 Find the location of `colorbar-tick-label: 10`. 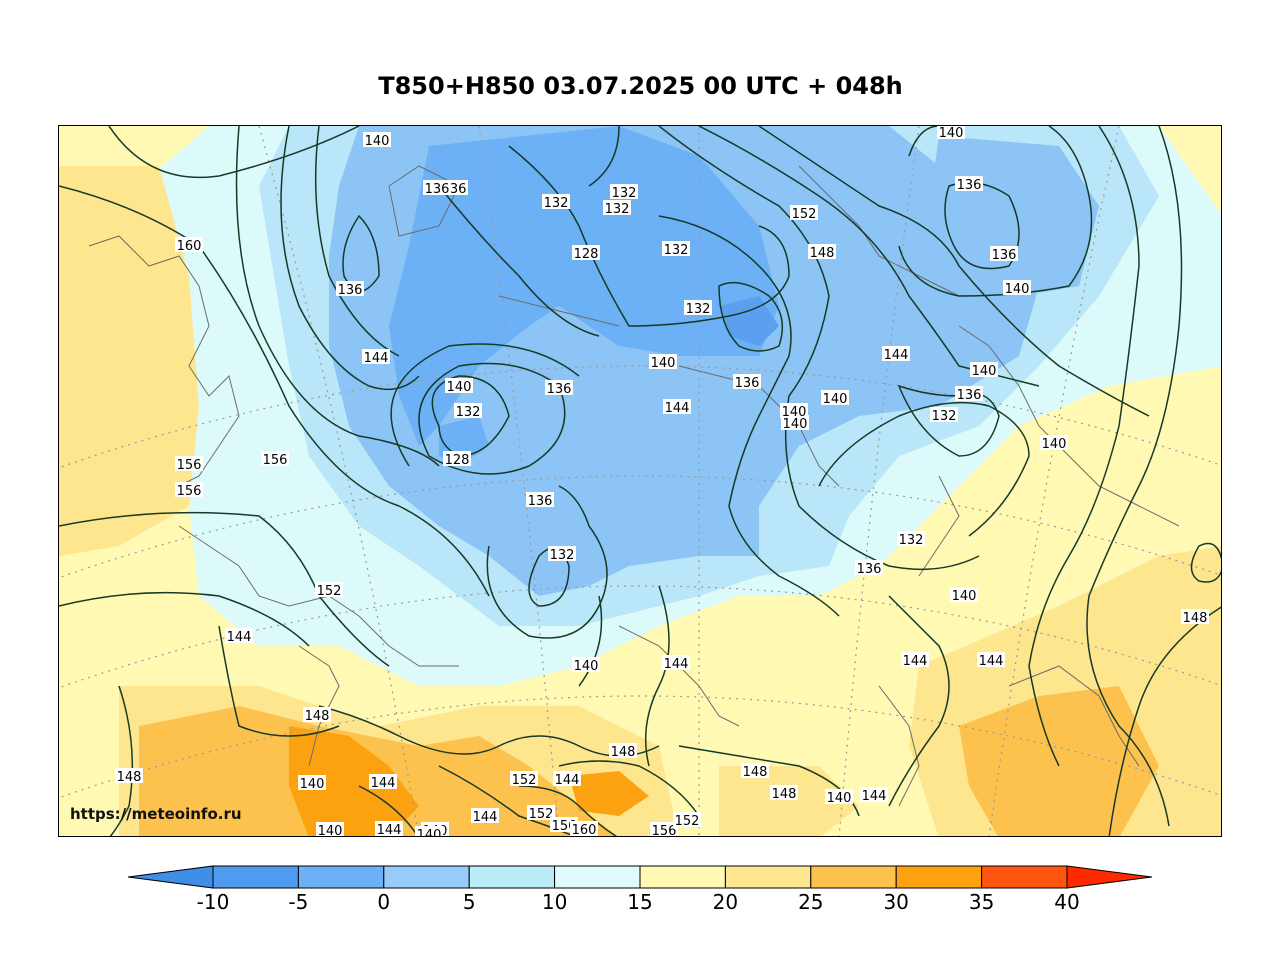

colorbar-tick-label: 10 is located at coordinates (554, 902).